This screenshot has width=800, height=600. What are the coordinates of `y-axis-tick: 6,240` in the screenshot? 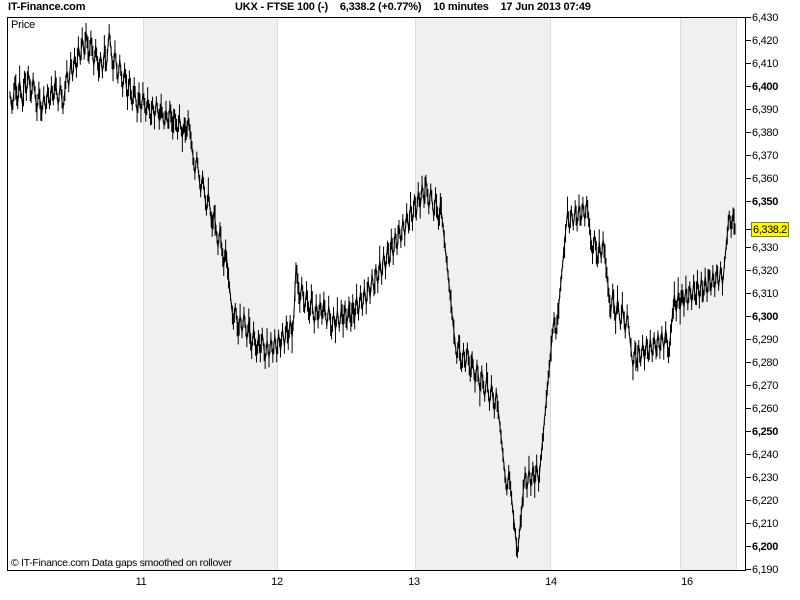 It's located at (762, 455).